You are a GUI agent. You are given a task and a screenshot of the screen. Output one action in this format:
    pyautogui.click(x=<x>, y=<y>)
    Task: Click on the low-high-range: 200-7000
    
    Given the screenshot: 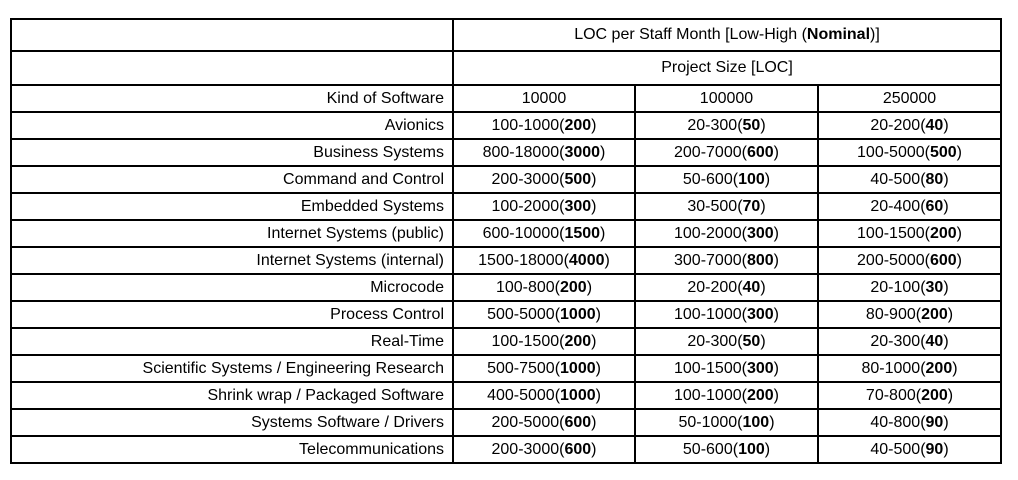 What is the action you would take?
    pyautogui.click(x=708, y=152)
    